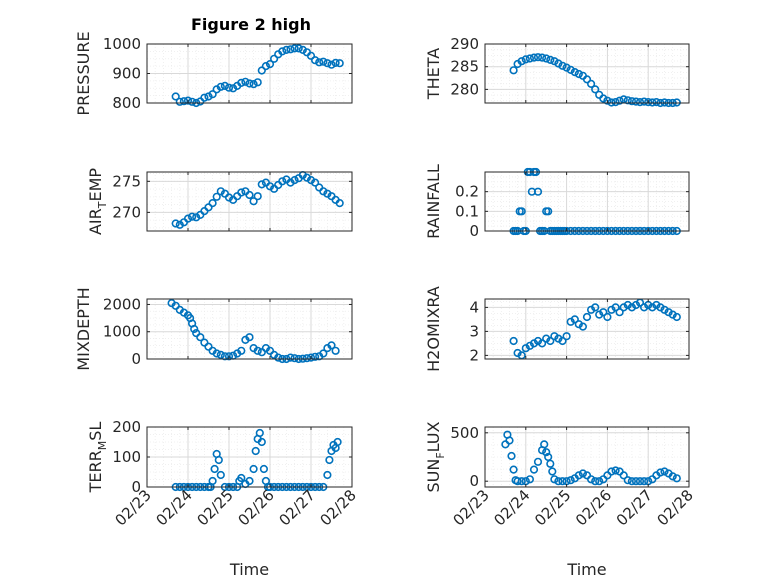 The width and height of the screenshot is (778, 583). I want to click on y-axis-label: TERRMSL, so click(97, 458).